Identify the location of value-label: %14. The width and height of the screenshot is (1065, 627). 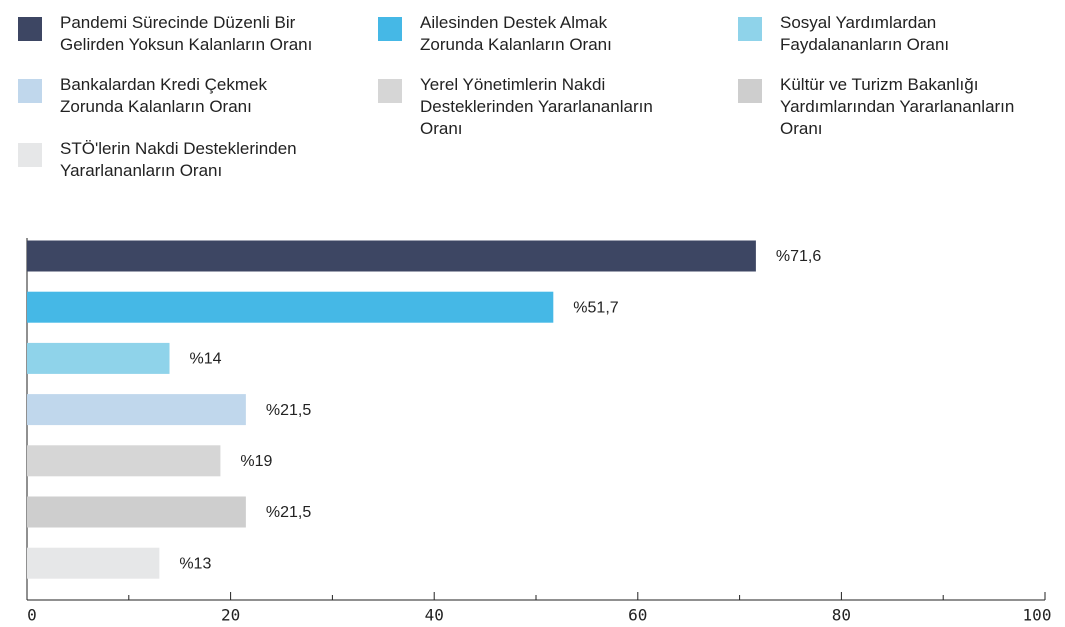
(206, 359).